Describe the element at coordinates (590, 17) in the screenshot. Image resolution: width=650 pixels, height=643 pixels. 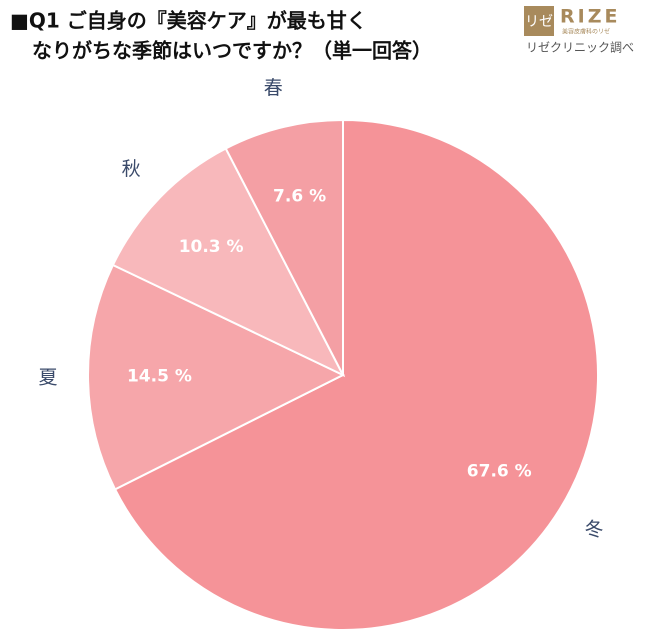
I see `logo-brand: RIZE` at that location.